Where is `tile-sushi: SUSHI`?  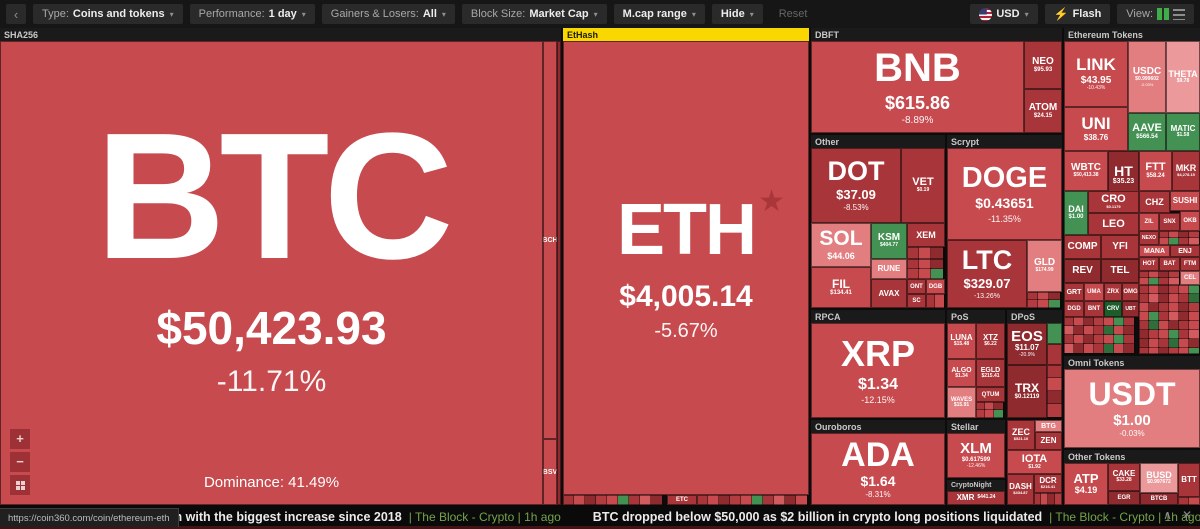 tile-sushi: SUSHI is located at coordinates (1185, 201).